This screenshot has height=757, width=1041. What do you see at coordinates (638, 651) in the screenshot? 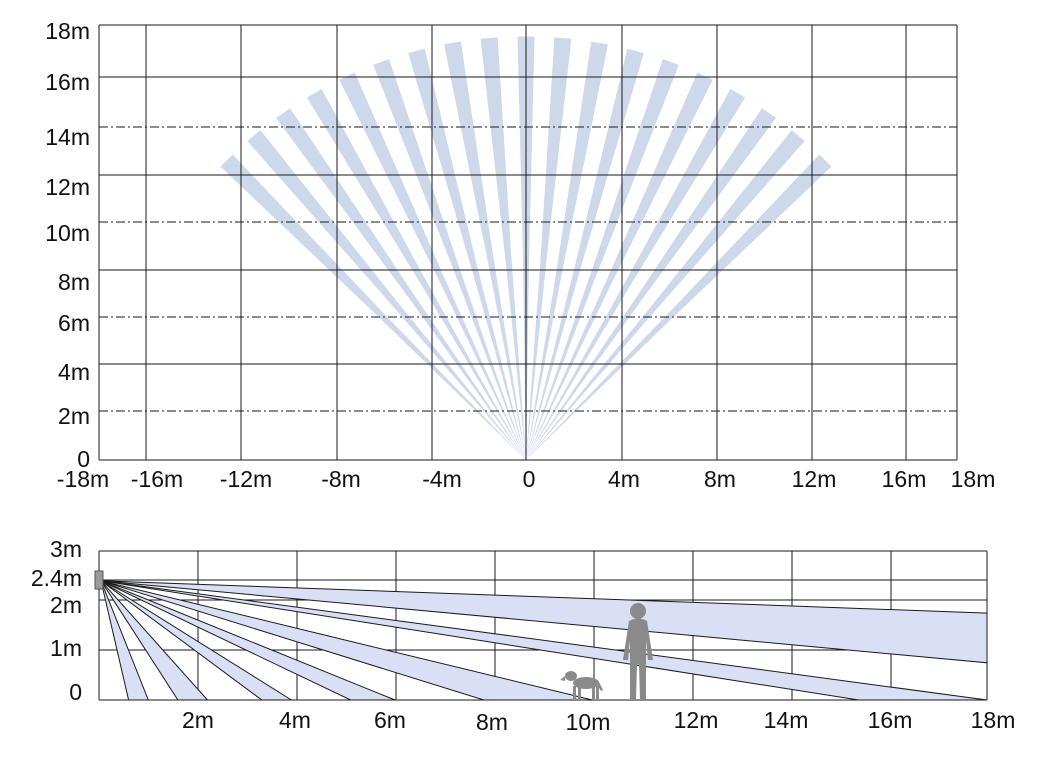
I see `person-icon` at bounding box center [638, 651].